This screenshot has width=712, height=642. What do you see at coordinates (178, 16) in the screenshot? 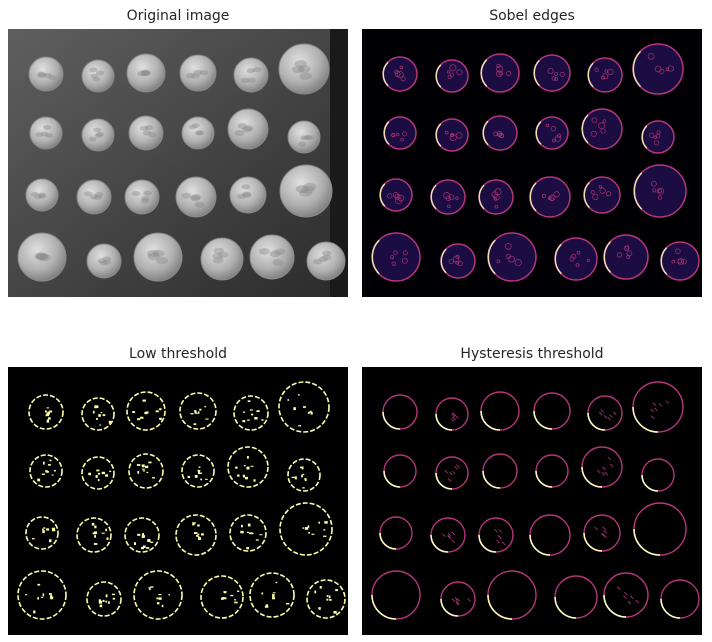
I see `panel-title: Original image` at bounding box center [178, 16].